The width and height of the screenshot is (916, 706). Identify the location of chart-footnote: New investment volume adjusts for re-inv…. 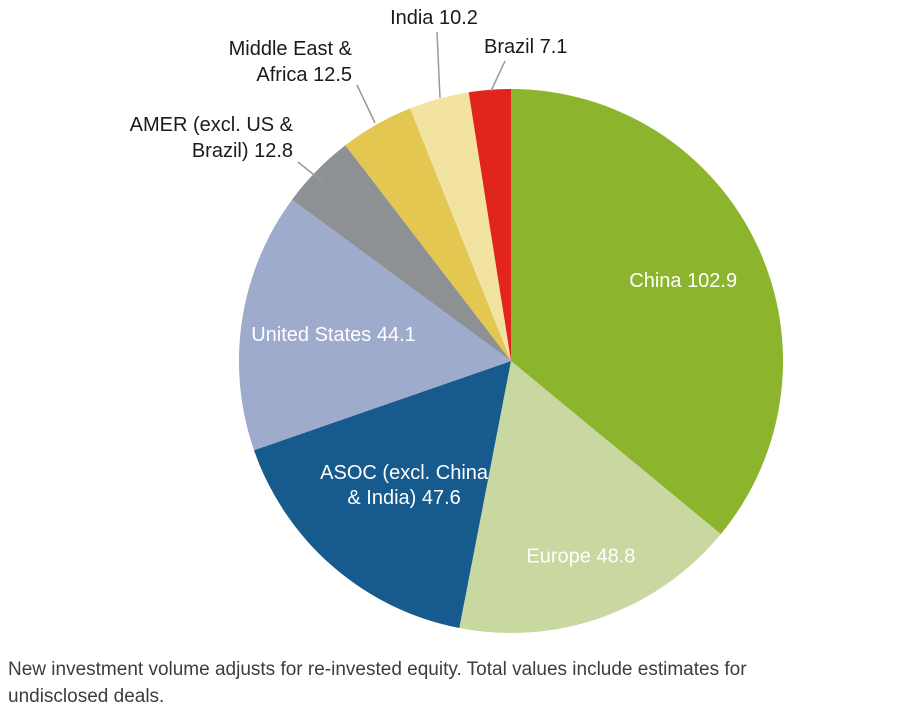
(462, 681).